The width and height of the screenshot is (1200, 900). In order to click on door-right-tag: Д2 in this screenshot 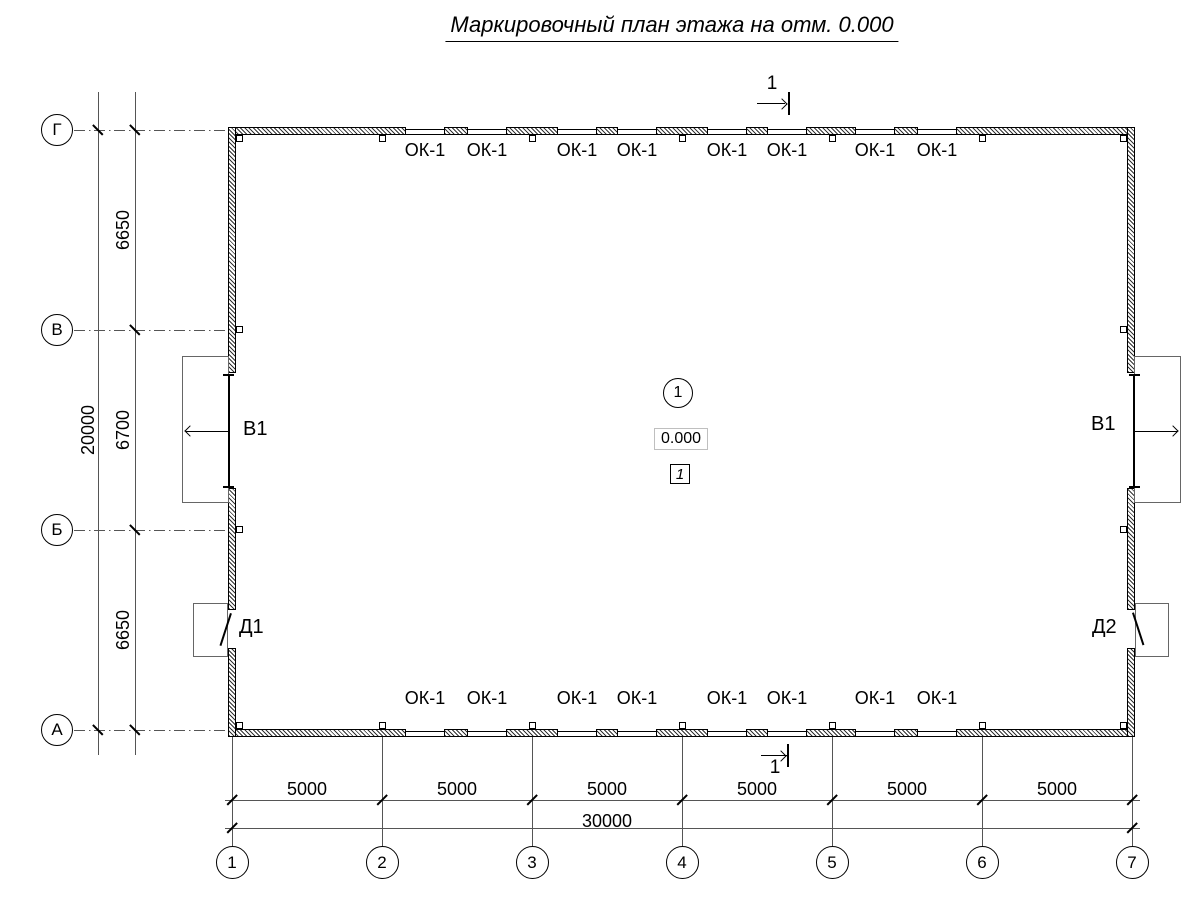, I will do `click(1104, 627)`.